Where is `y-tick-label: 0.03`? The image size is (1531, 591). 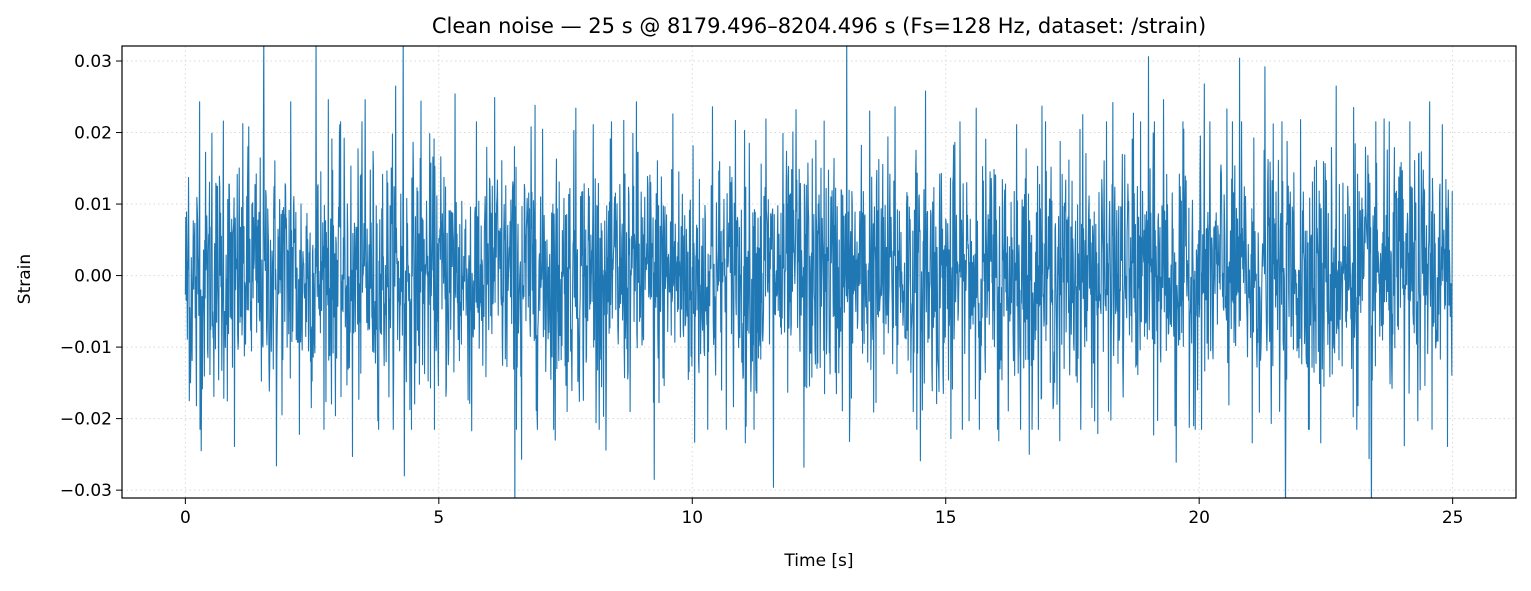 y-tick-label: 0.03 is located at coordinates (93, 62).